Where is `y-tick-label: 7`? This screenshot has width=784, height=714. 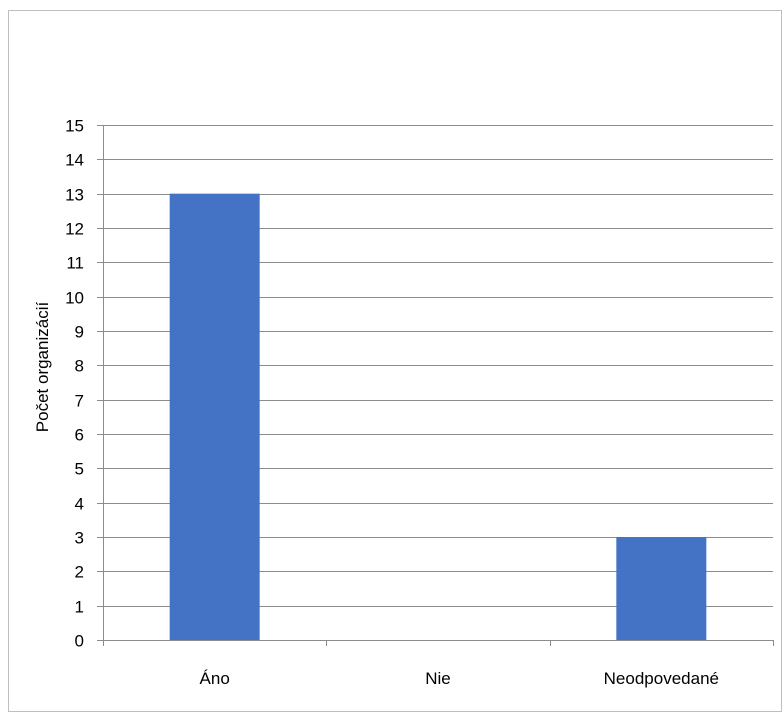
y-tick-label: 7 is located at coordinates (79, 401).